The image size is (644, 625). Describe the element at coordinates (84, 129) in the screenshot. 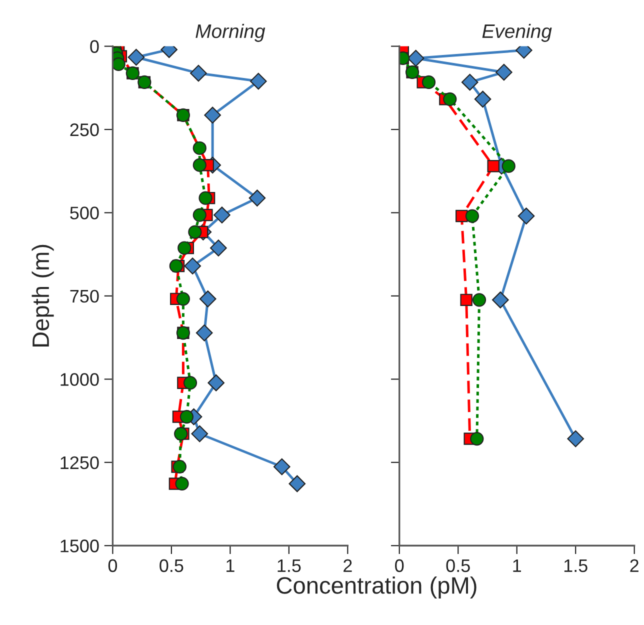

I see `y-tick-label: 250` at that location.